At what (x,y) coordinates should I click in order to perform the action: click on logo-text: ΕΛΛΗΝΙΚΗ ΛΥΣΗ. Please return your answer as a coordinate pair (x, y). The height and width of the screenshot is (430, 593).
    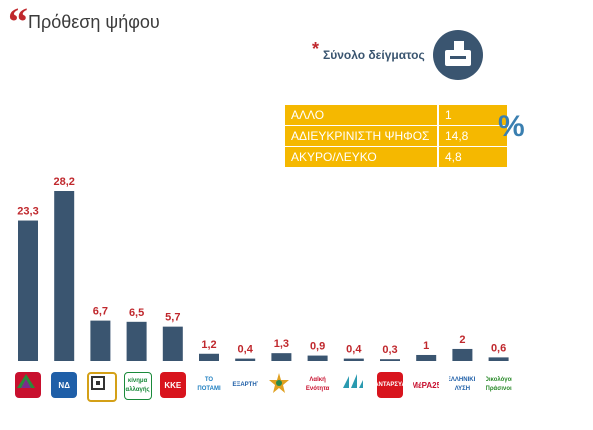
    Looking at the image, I should click on (462, 384).